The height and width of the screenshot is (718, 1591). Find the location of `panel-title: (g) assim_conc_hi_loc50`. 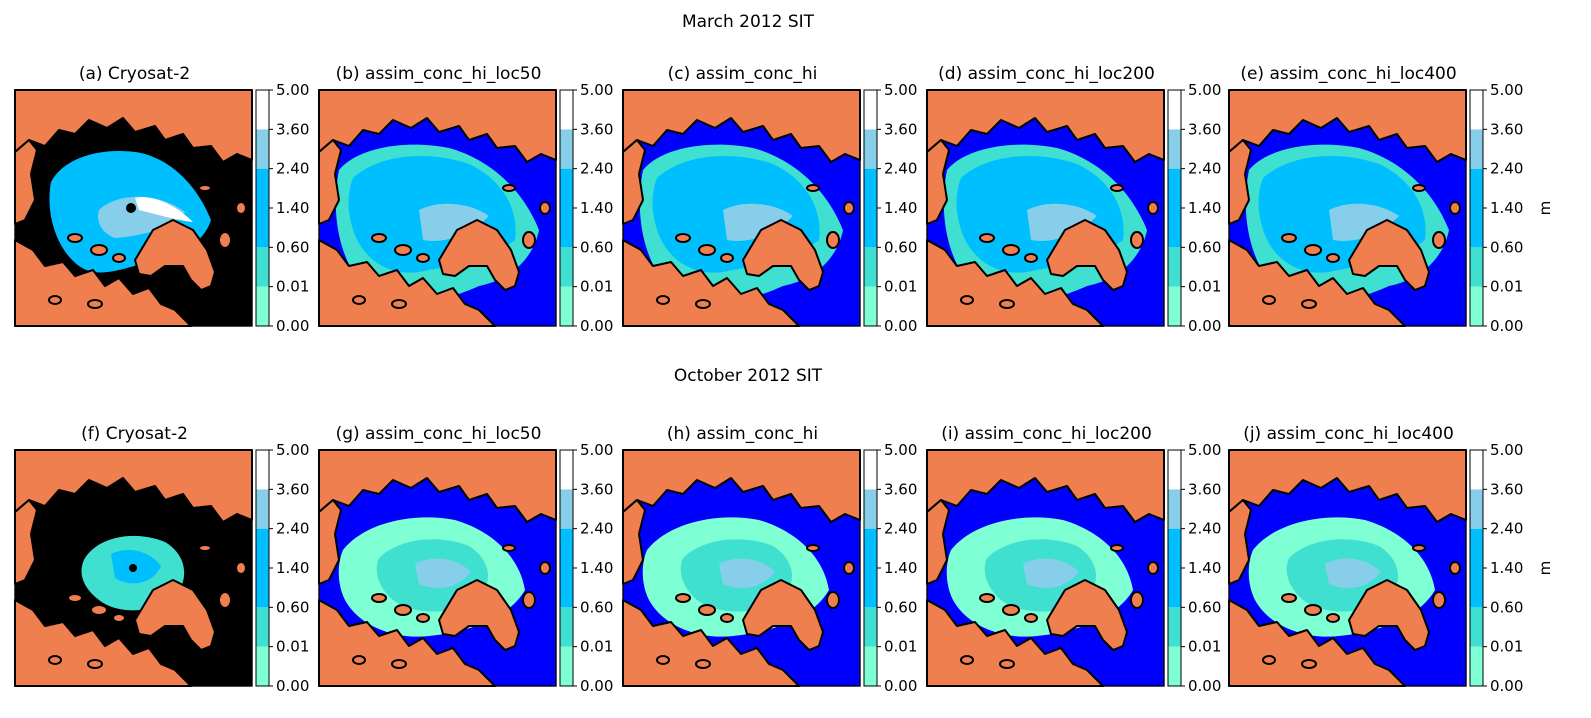

panel-title: (g) assim_conc_hi_loc50 is located at coordinates (439, 434).